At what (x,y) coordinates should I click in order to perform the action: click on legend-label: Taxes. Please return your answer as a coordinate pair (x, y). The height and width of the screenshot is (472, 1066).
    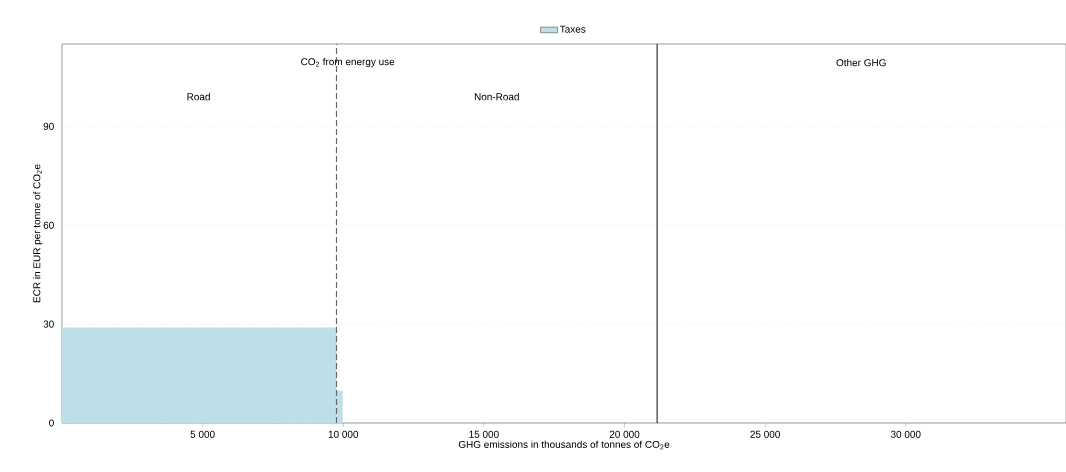
    Looking at the image, I should click on (572, 29).